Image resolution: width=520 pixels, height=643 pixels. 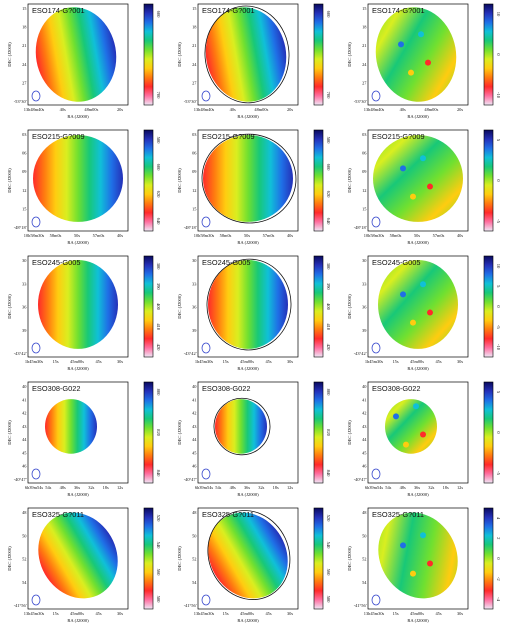 I want to click on ra-tick-label: 48m00s, so click(x=261, y=109).